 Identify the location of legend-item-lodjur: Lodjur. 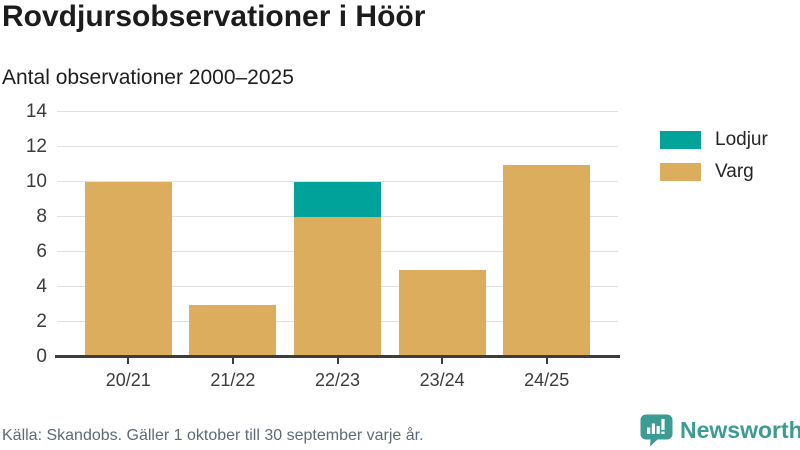
(714, 140).